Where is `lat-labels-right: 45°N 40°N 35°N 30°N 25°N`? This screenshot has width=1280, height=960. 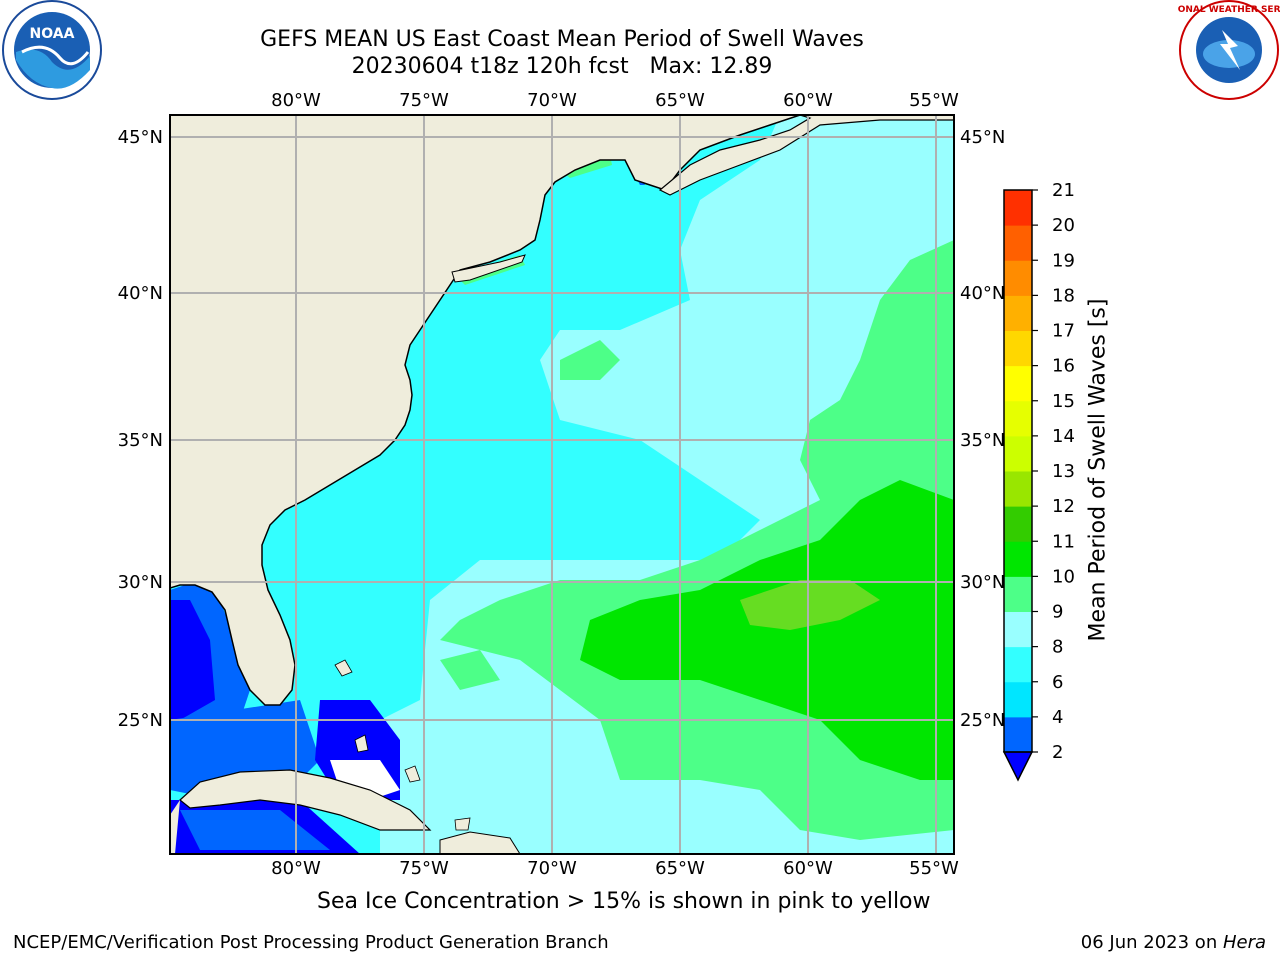 lat-labels-right: 45°N 40°N 35°N 30°N 25°N is located at coordinates (982, 429).